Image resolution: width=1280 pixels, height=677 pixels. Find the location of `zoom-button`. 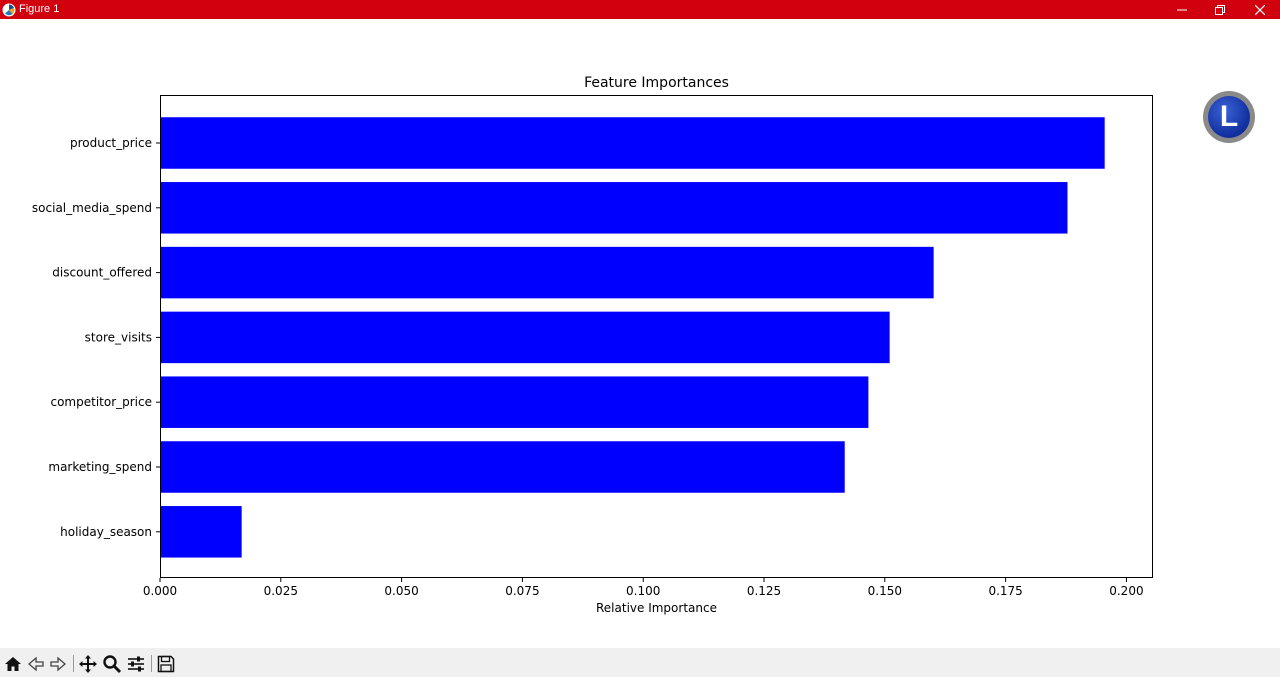

zoom-button is located at coordinates (112, 664).